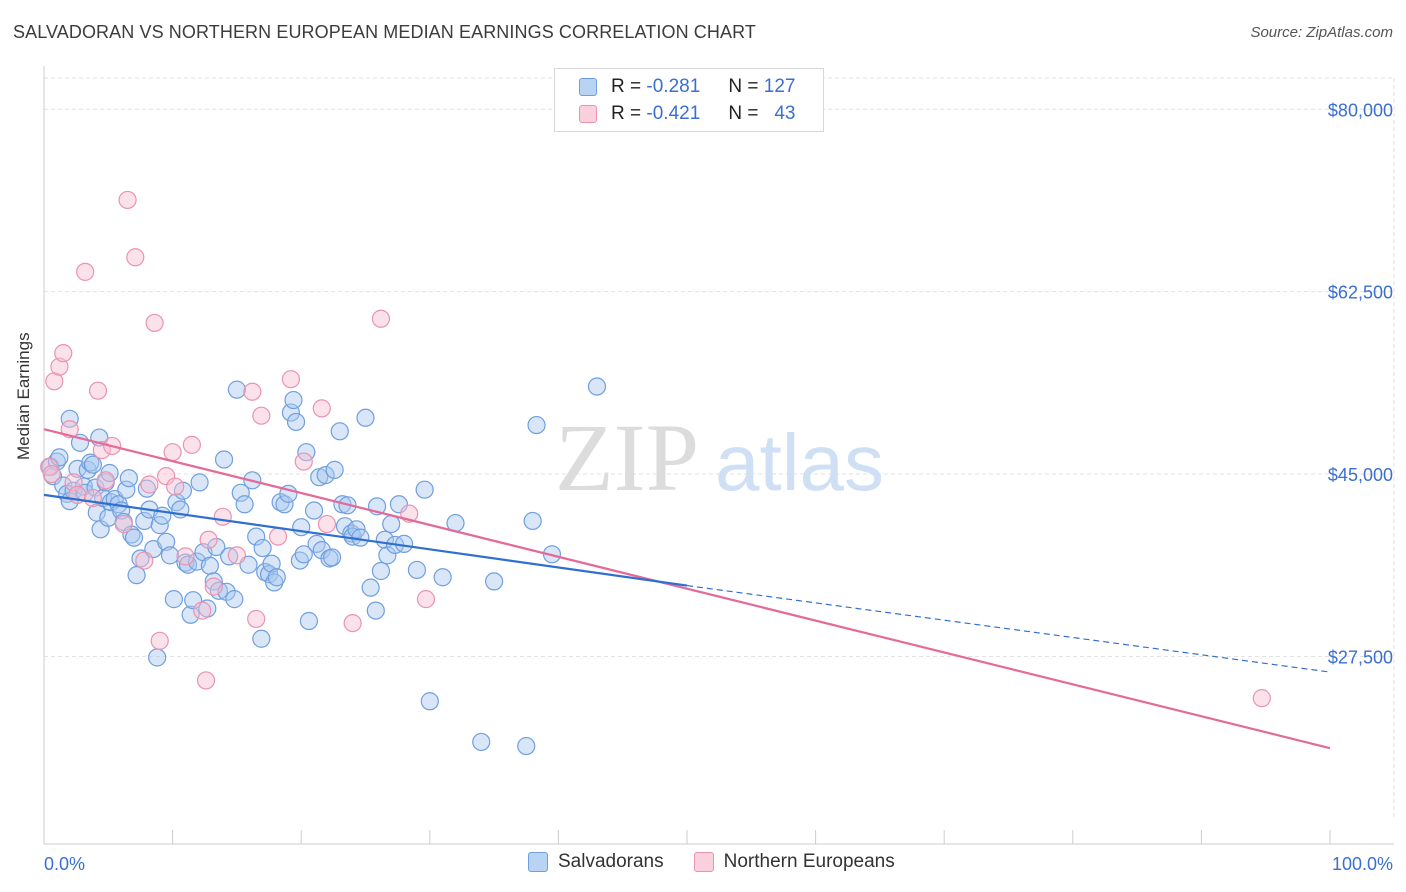 The height and width of the screenshot is (892, 1406). Describe the element at coordinates (785, 113) in the screenshot. I see `legend-n-value: 43` at that location.